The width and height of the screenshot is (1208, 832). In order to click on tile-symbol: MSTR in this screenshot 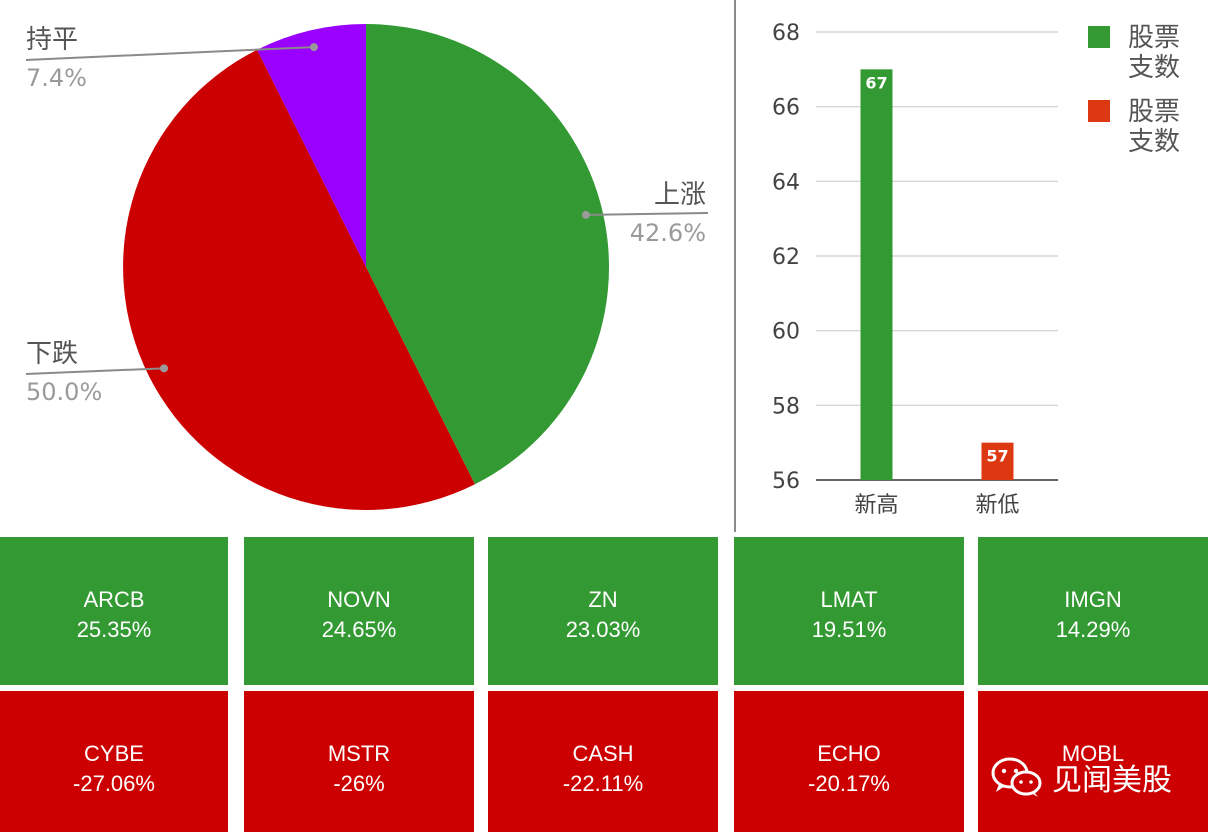, I will do `click(359, 753)`.